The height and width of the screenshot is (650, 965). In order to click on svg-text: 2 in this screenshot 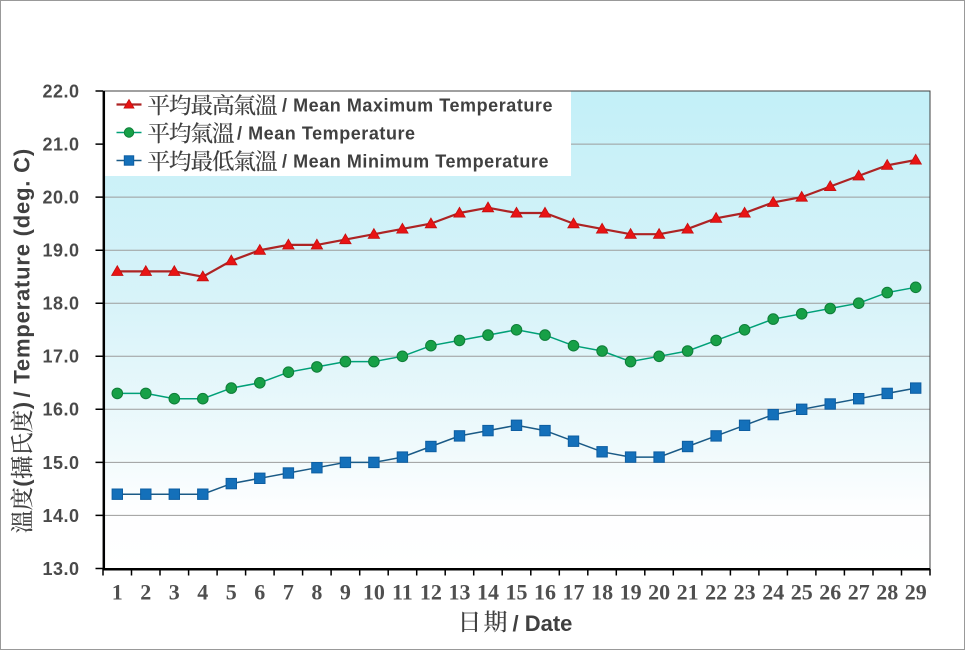, I will do `click(145, 592)`.